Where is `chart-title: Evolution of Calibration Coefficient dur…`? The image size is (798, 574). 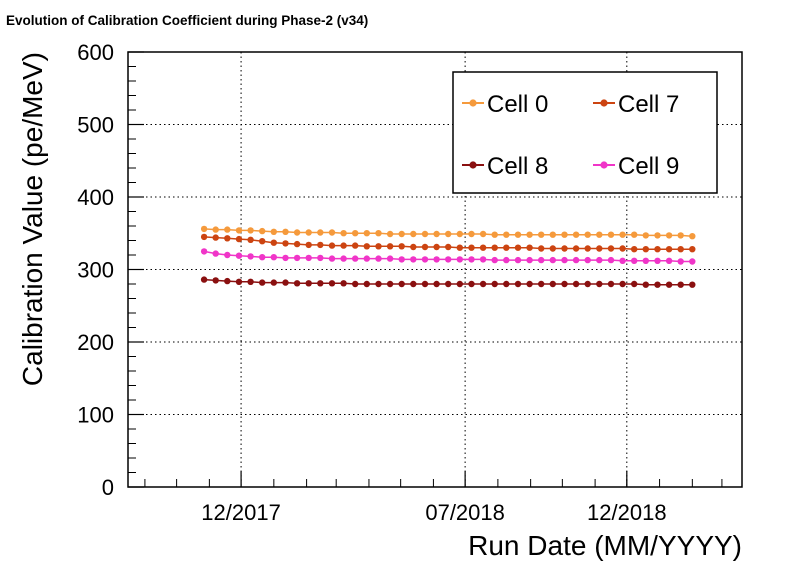
chart-title: Evolution of Calibration Coefficient dur… is located at coordinates (187, 20).